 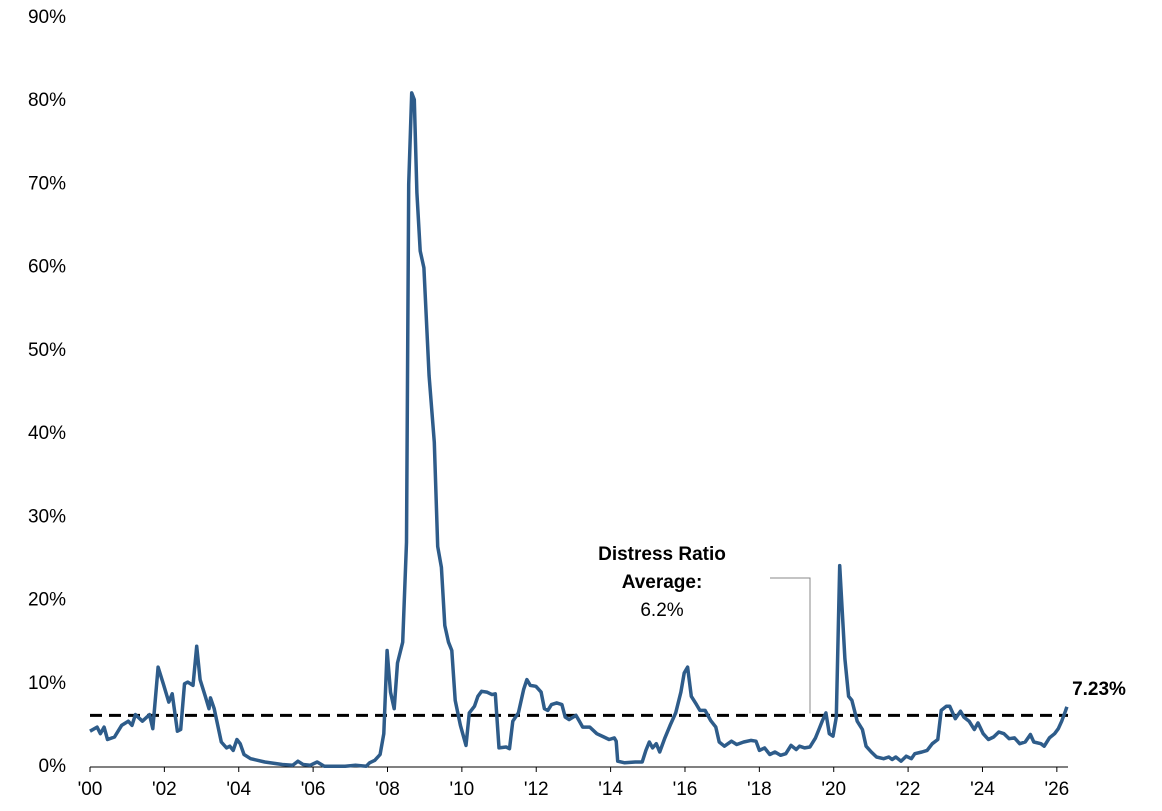 What do you see at coordinates (387, 789) in the screenshot?
I see `x-tick-label: '08` at bounding box center [387, 789].